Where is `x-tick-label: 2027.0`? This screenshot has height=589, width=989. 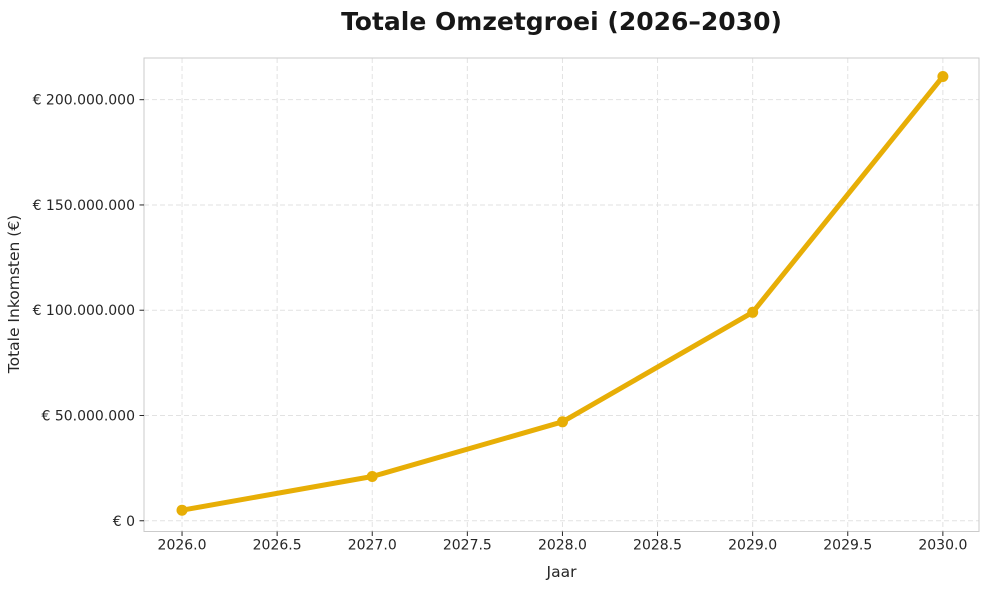 x-tick-label: 2027.0 is located at coordinates (372, 546).